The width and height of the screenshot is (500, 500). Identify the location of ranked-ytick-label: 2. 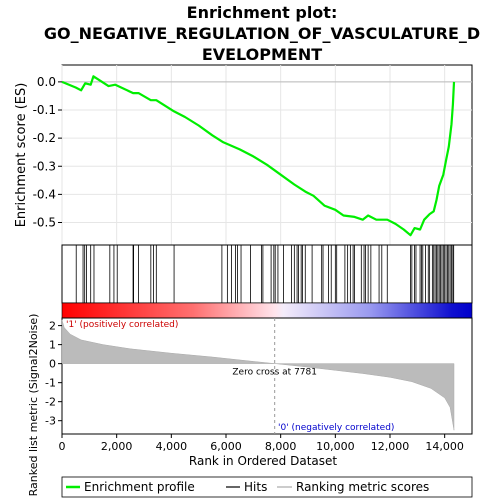
(52, 326).